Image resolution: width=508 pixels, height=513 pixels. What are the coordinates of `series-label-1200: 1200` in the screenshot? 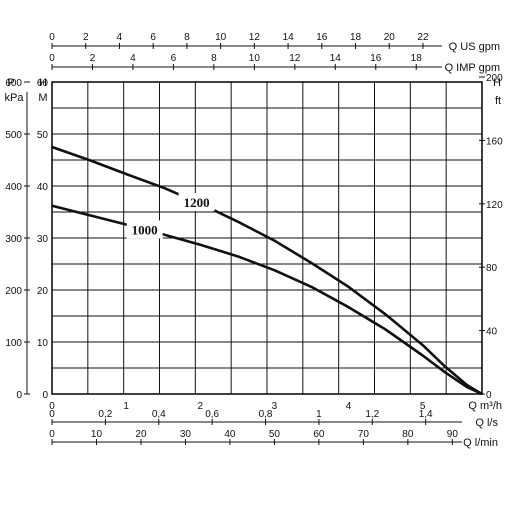 It's located at (197, 202).